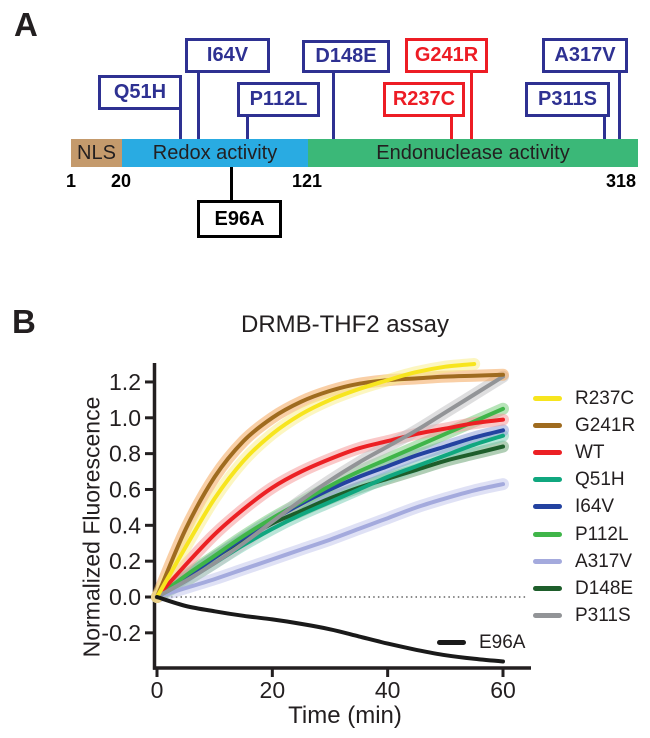 The image size is (650, 738). Describe the element at coordinates (125, 489) in the screenshot. I see `y-tick-label: 0.6` at that location.